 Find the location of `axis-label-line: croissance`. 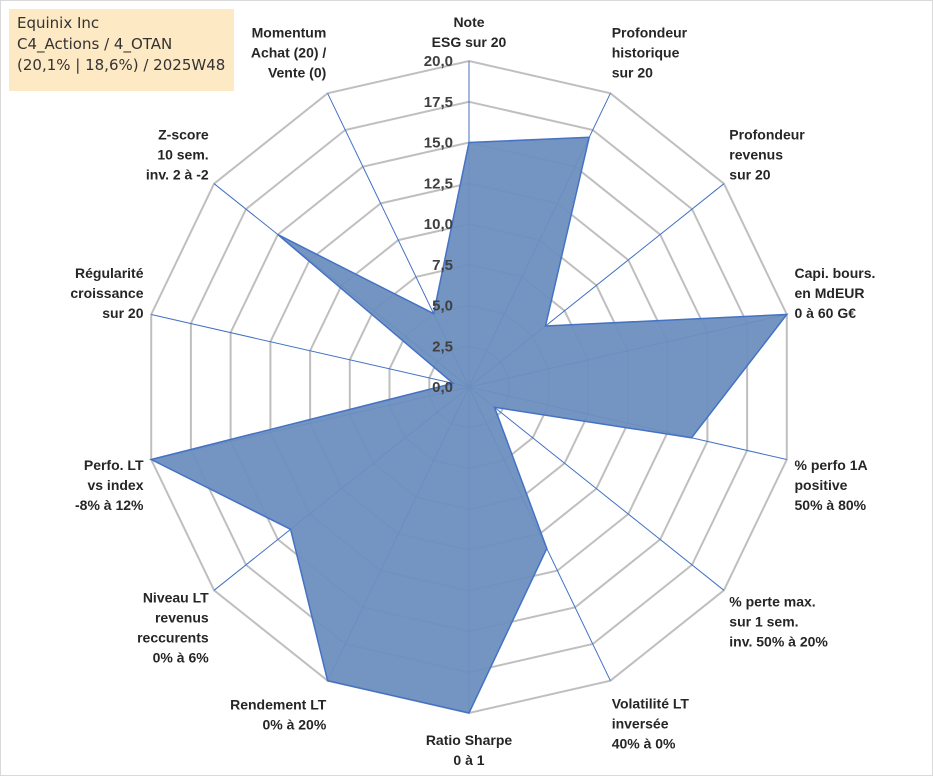

axis-label-line: croissance is located at coordinates (106, 293).